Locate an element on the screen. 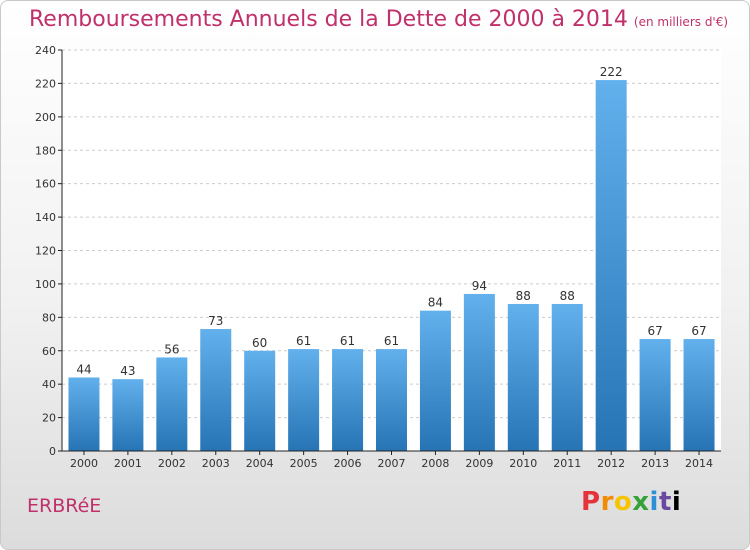  x-tick-label: 2009 is located at coordinates (479, 463).